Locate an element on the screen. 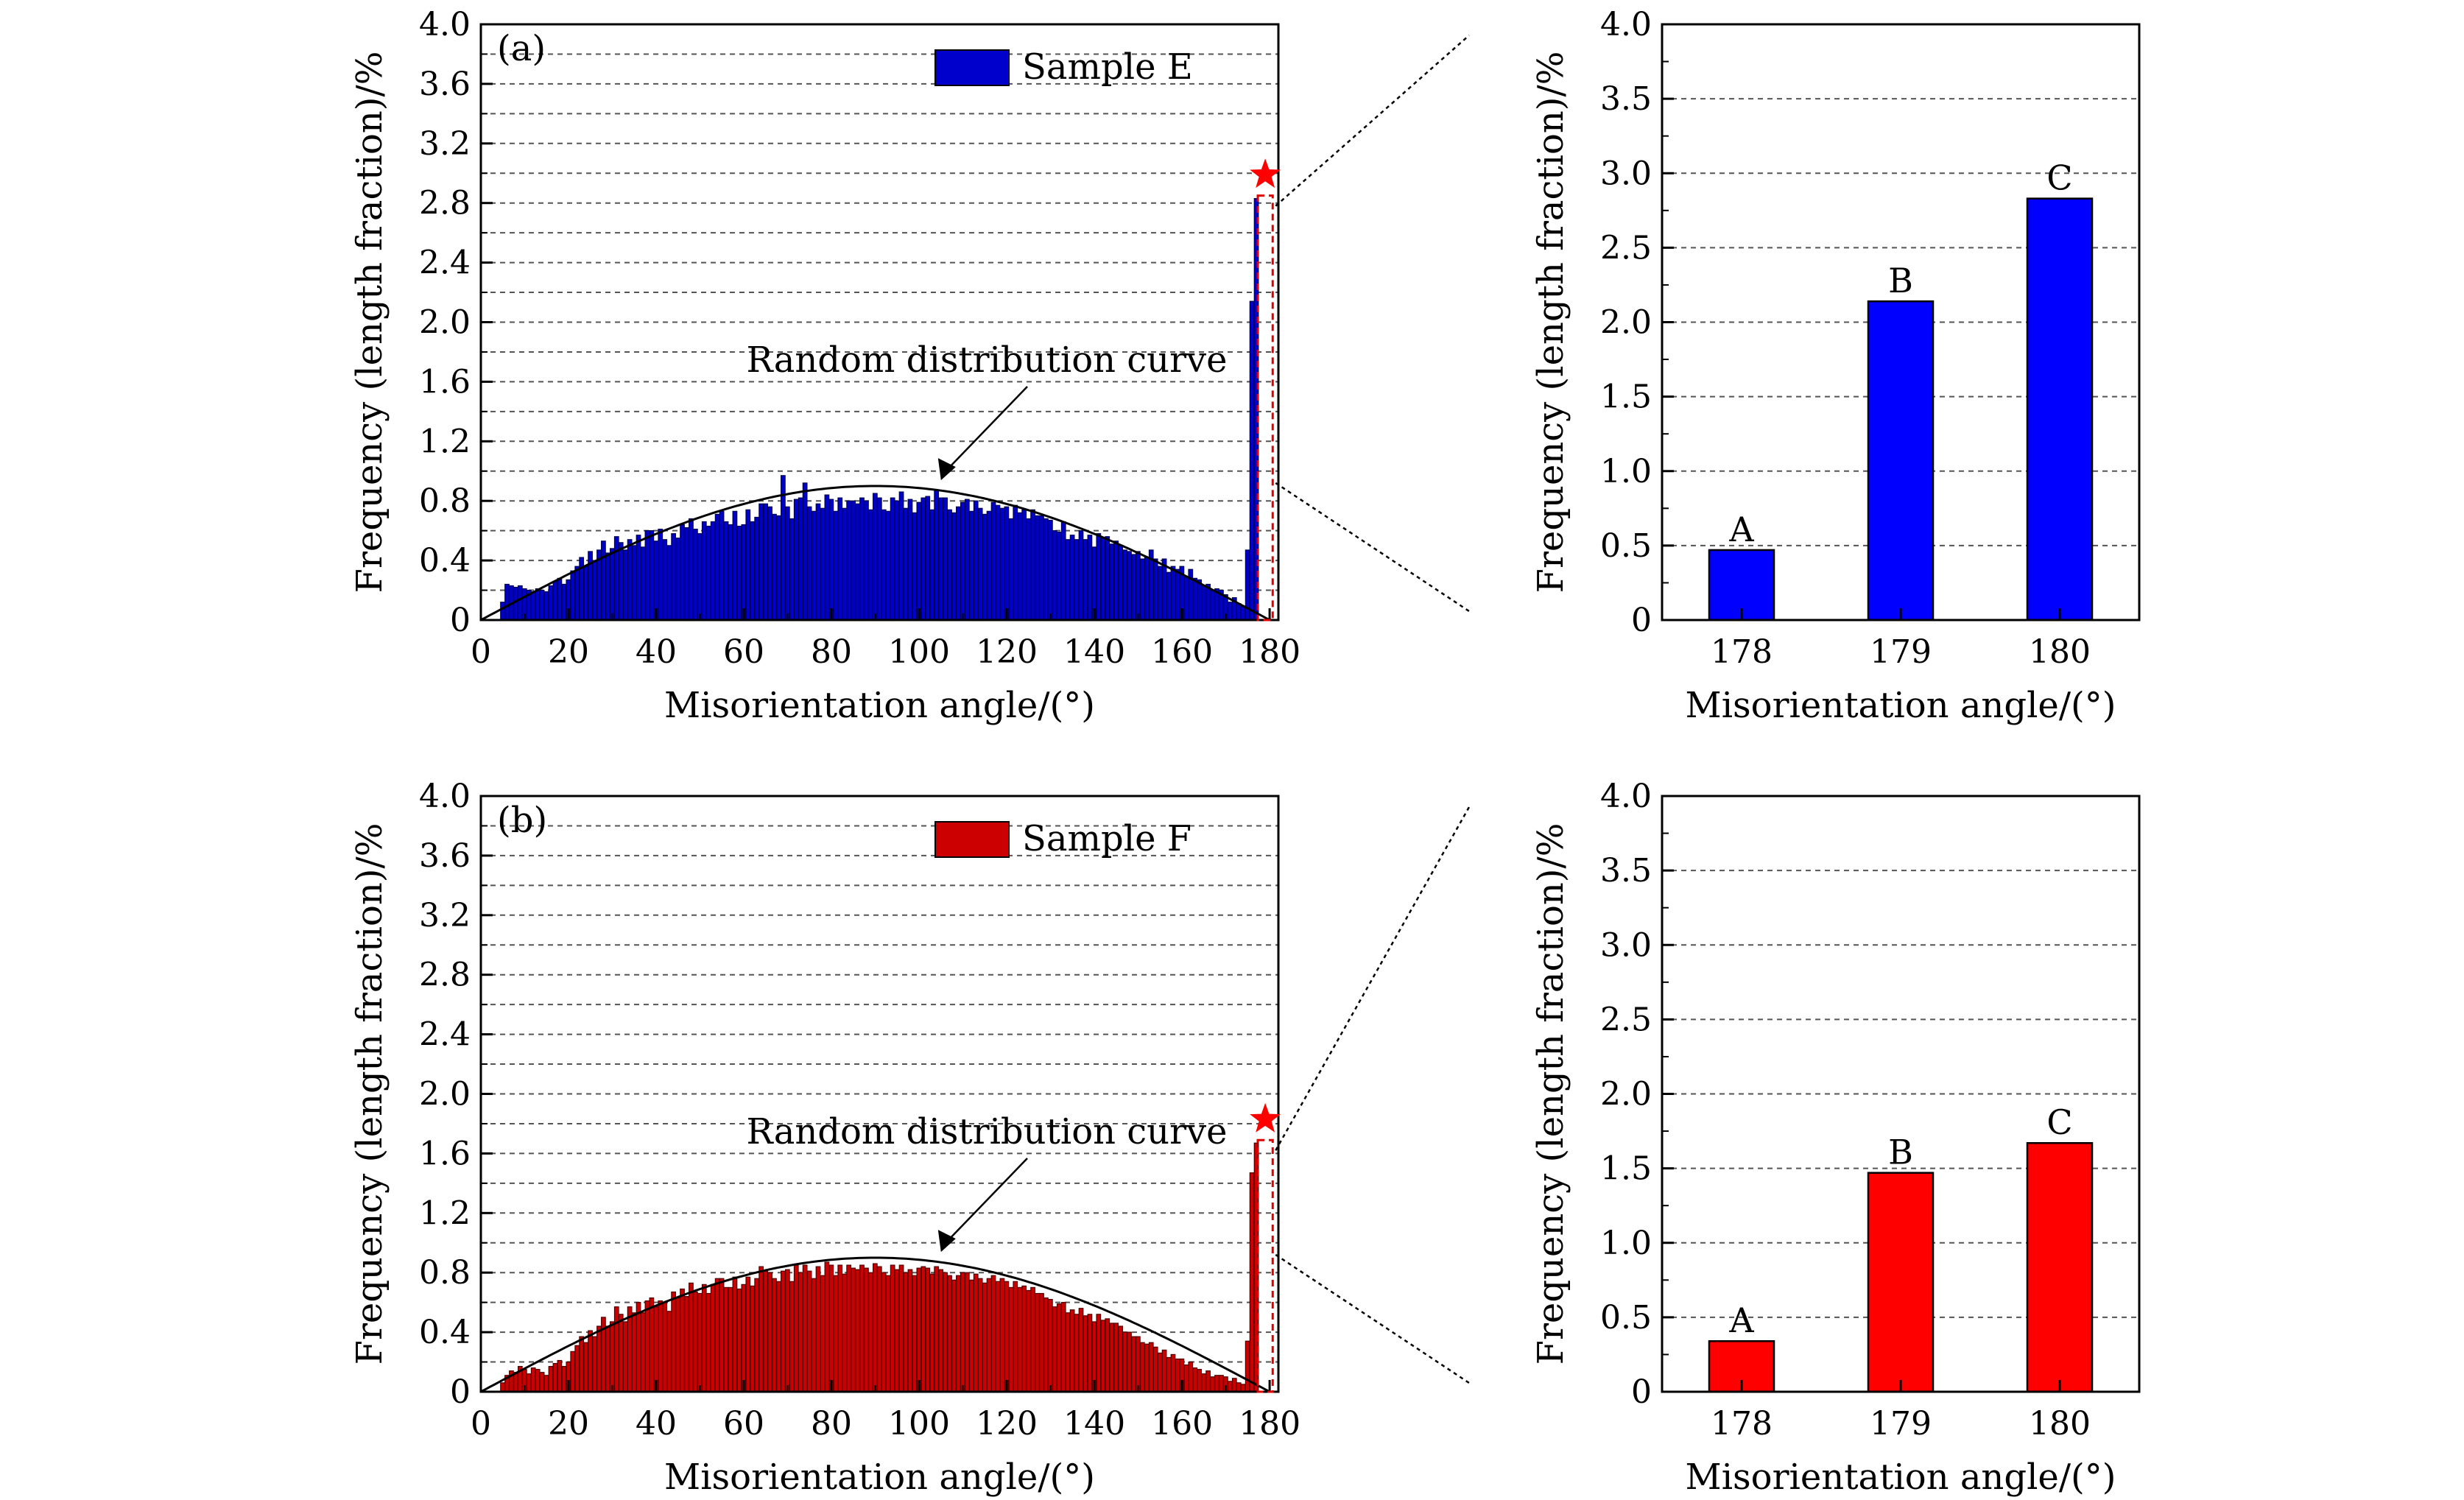 This screenshot has width=2464, height=1500. y-tick-label: 3.2 is located at coordinates (445, 144).